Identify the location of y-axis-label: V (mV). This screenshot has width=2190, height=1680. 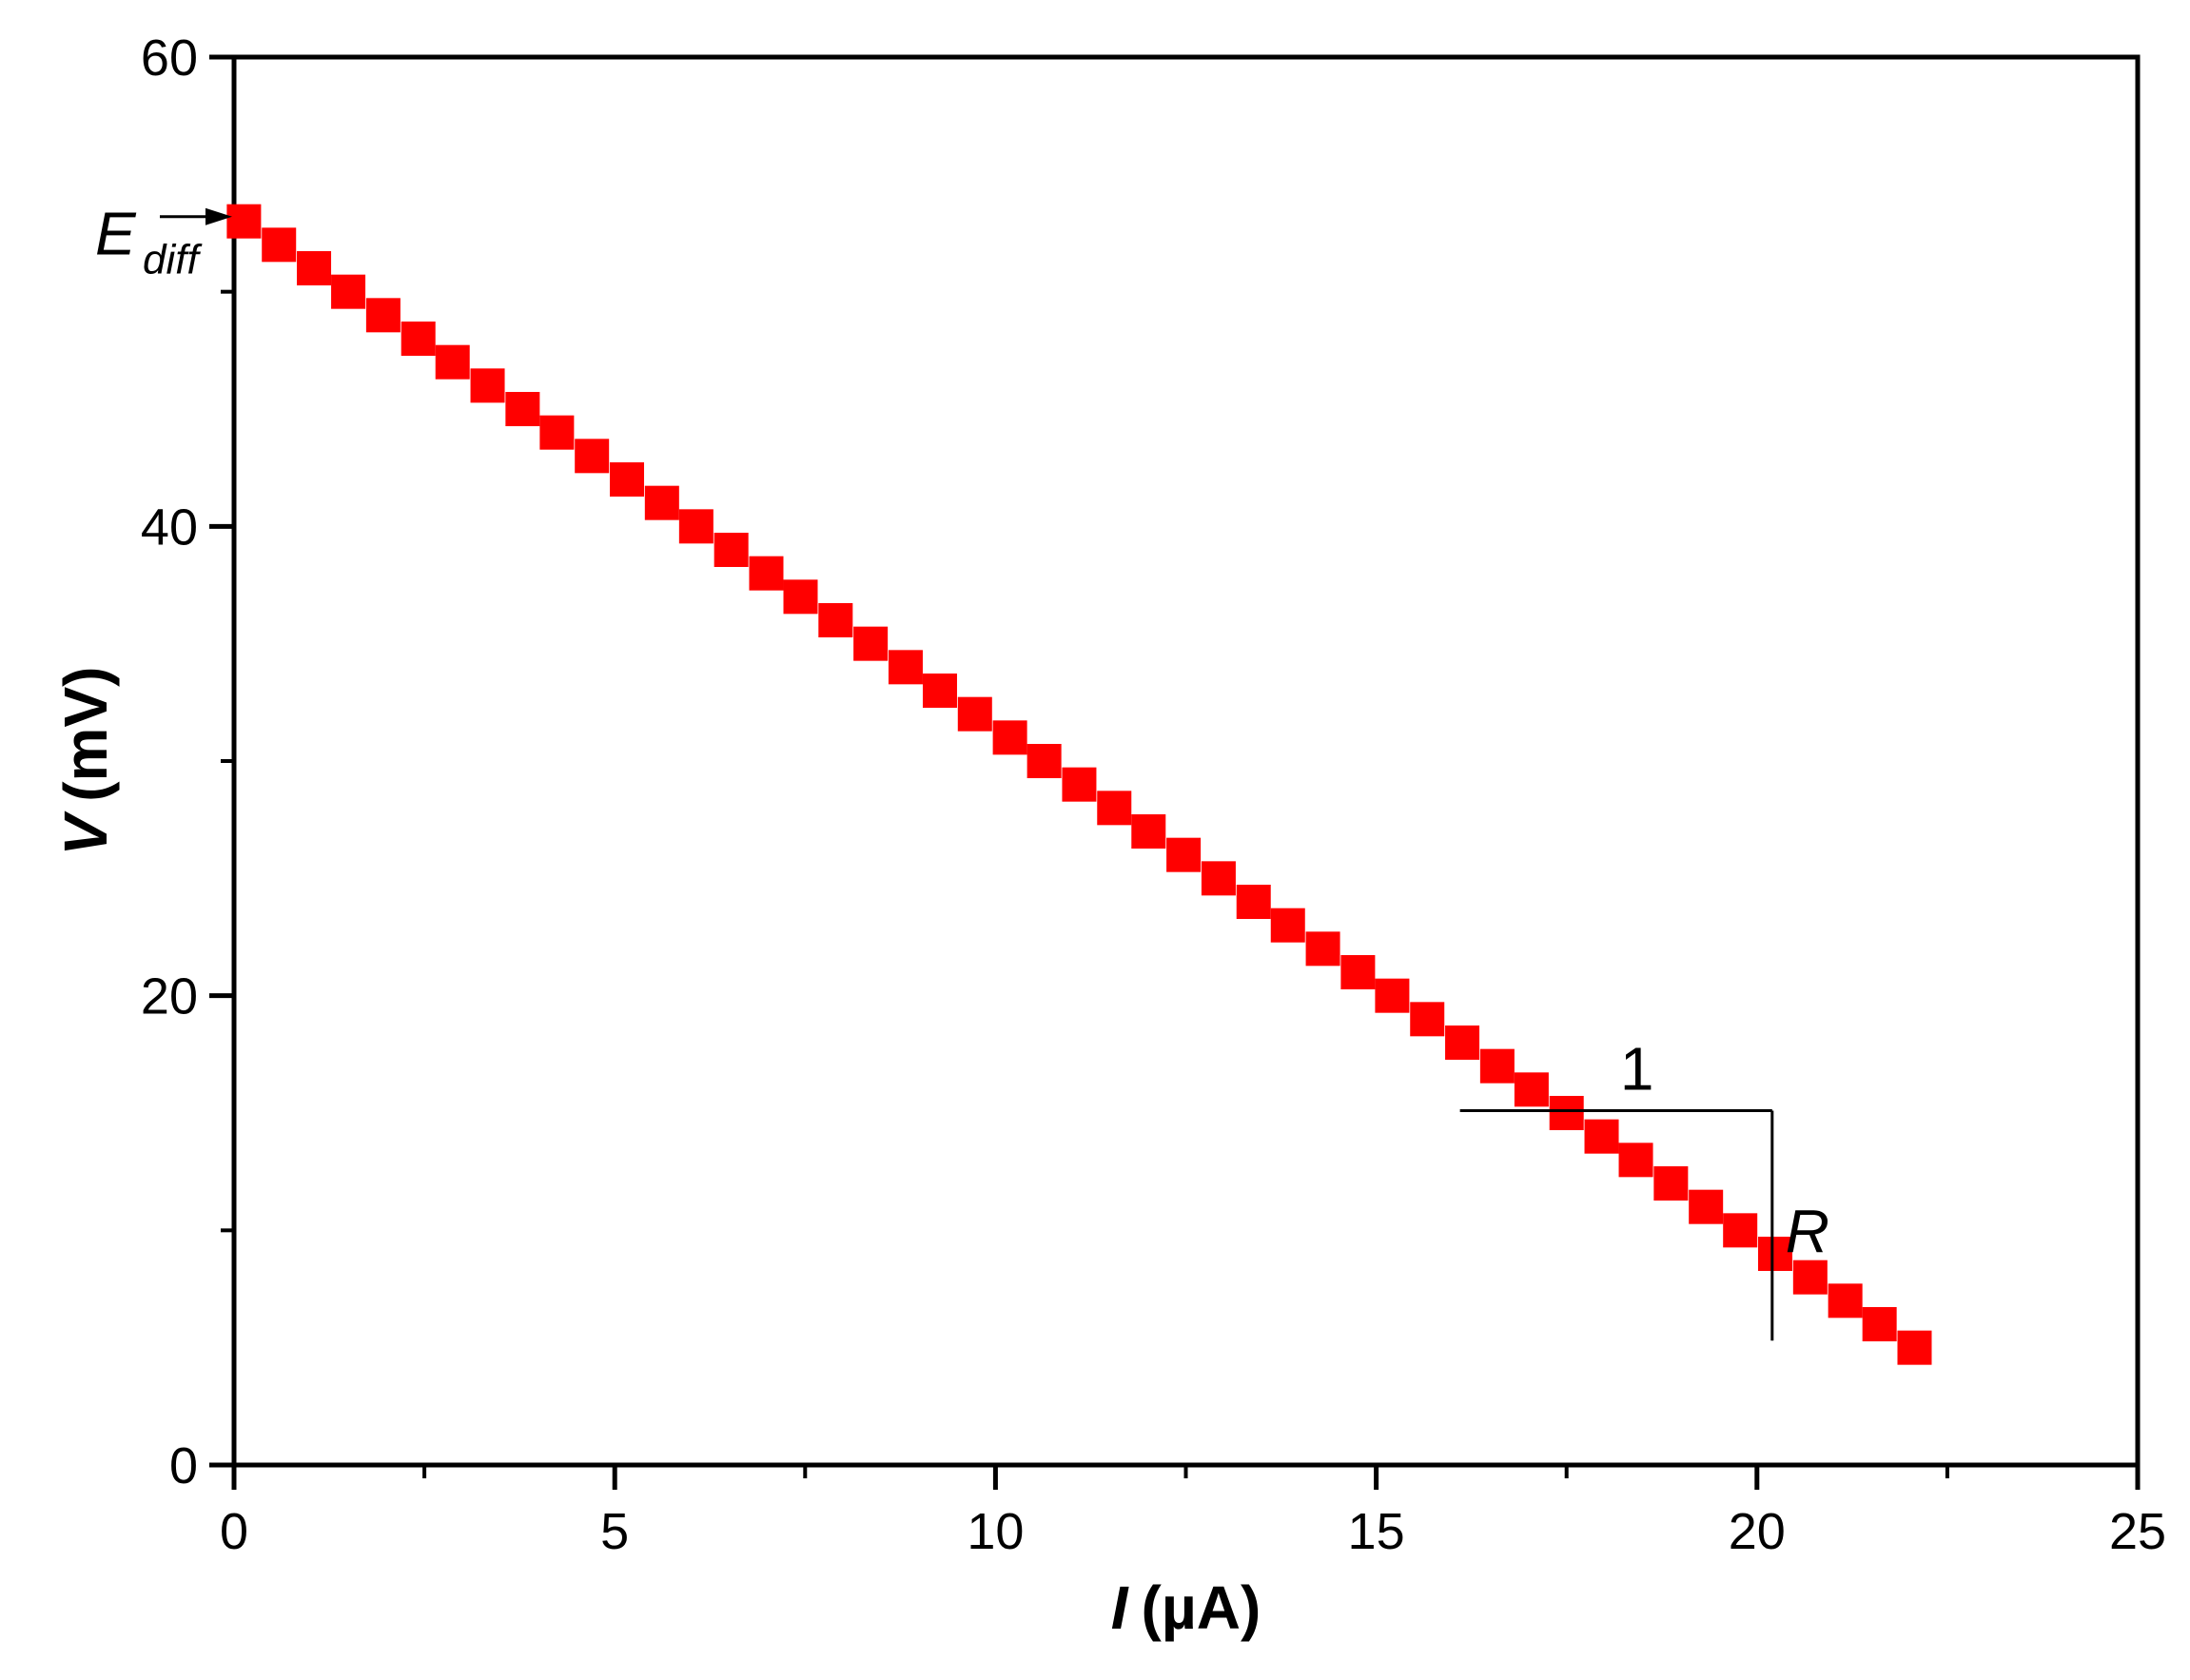
(85, 761).